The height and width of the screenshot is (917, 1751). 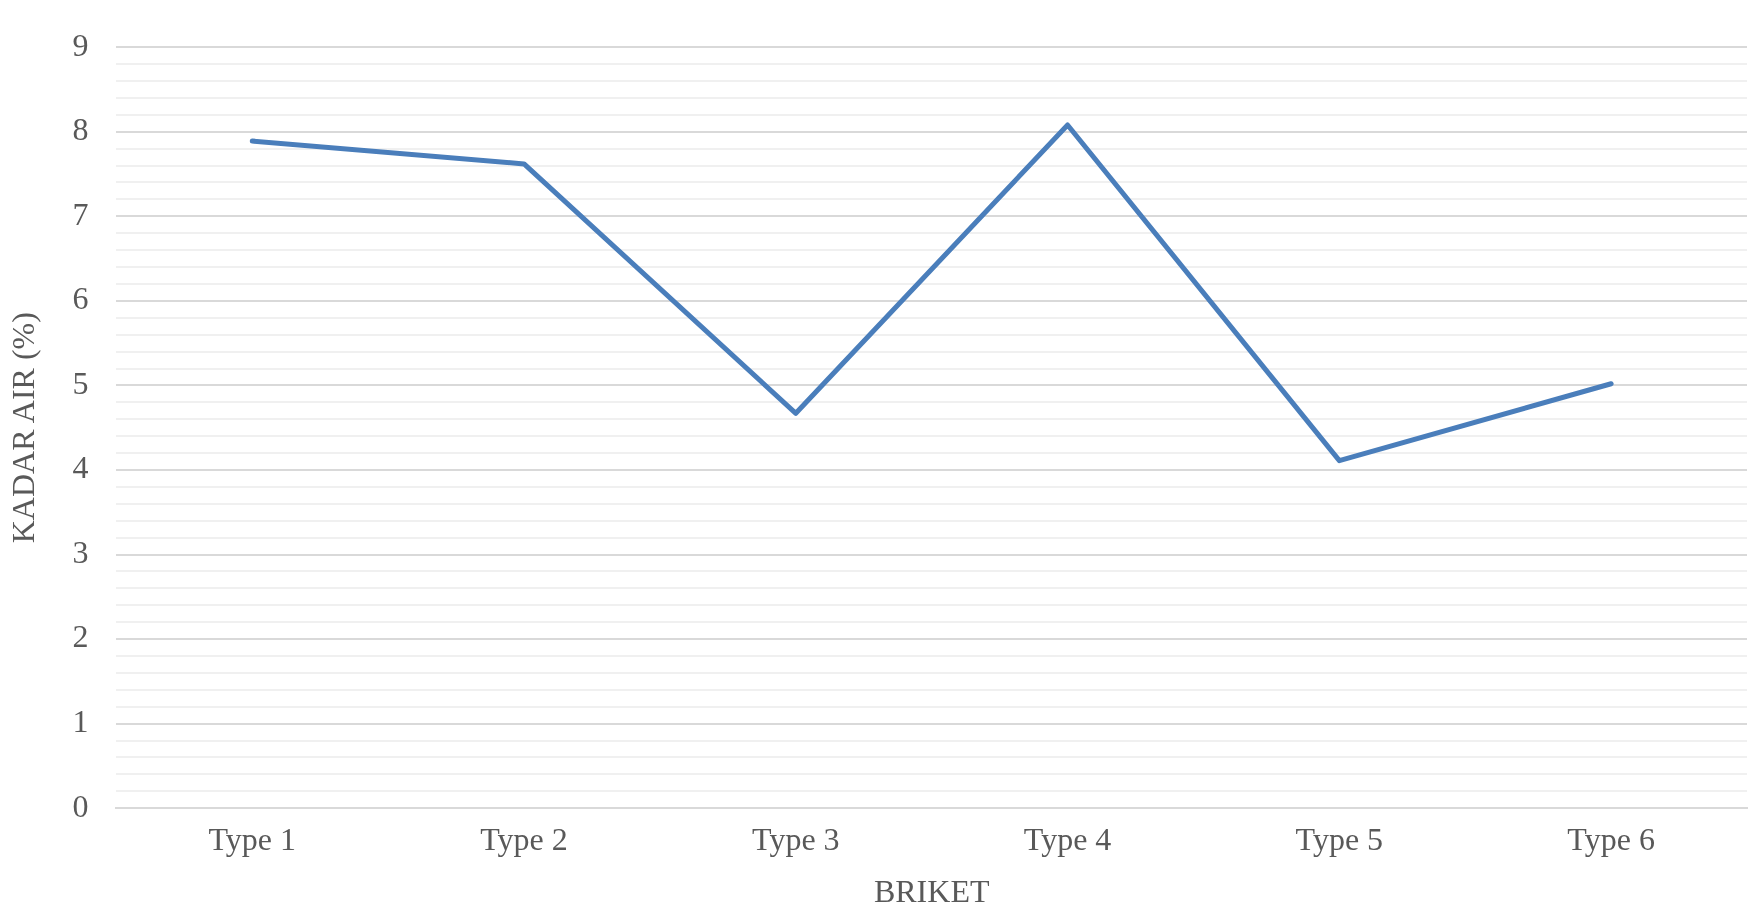 I want to click on x-tick-label: Type 6, so click(x=1611, y=838).